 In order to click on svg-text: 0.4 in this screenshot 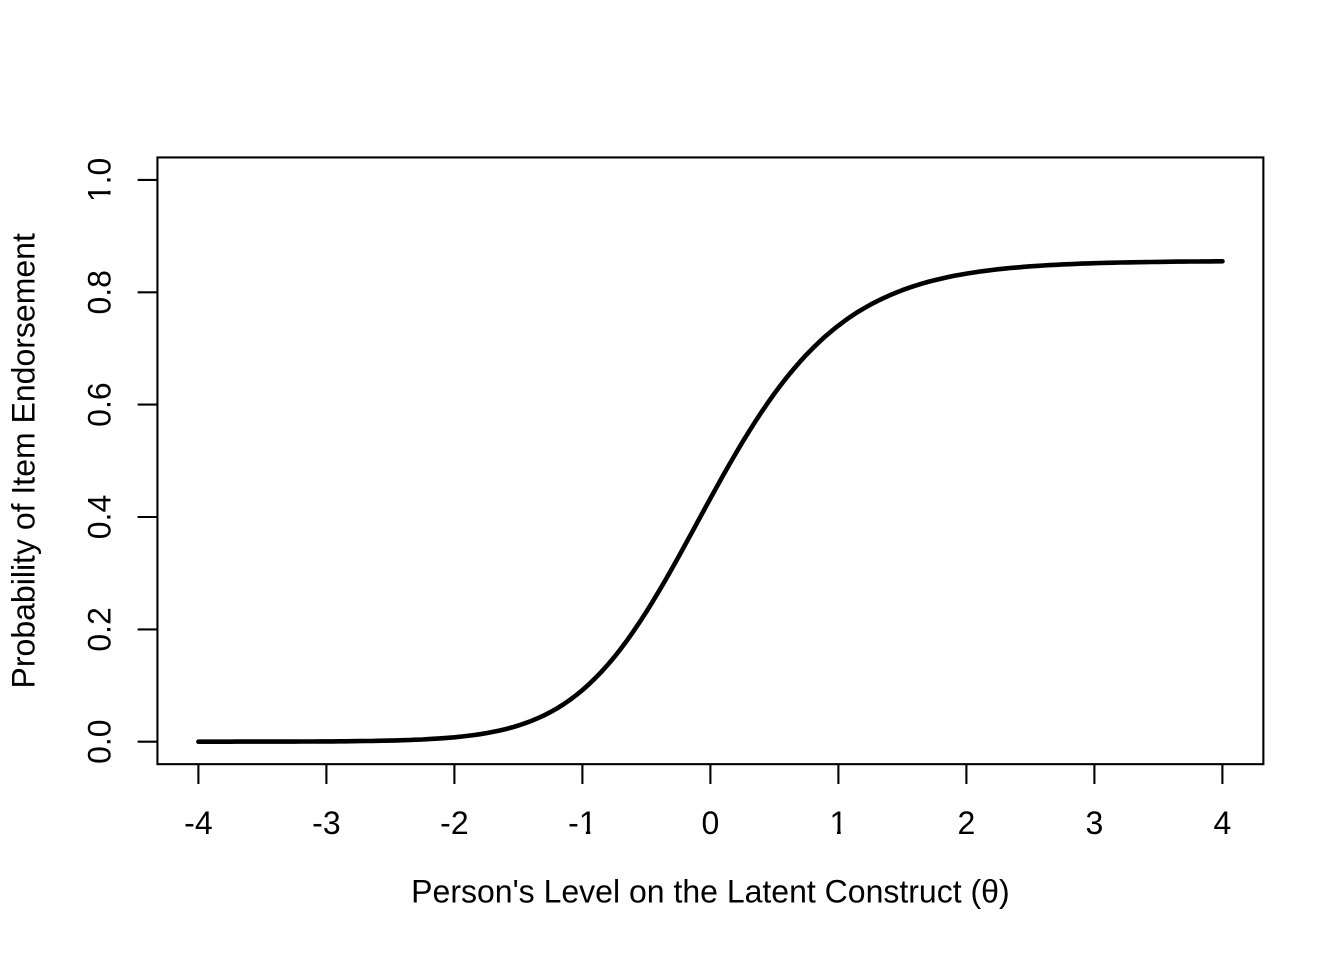, I will do `click(100, 517)`.